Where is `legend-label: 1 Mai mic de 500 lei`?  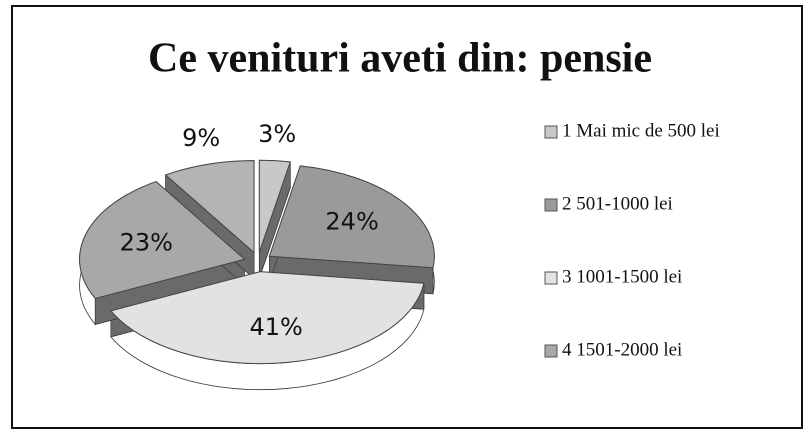 legend-label: 1 Mai mic de 500 lei is located at coordinates (641, 130).